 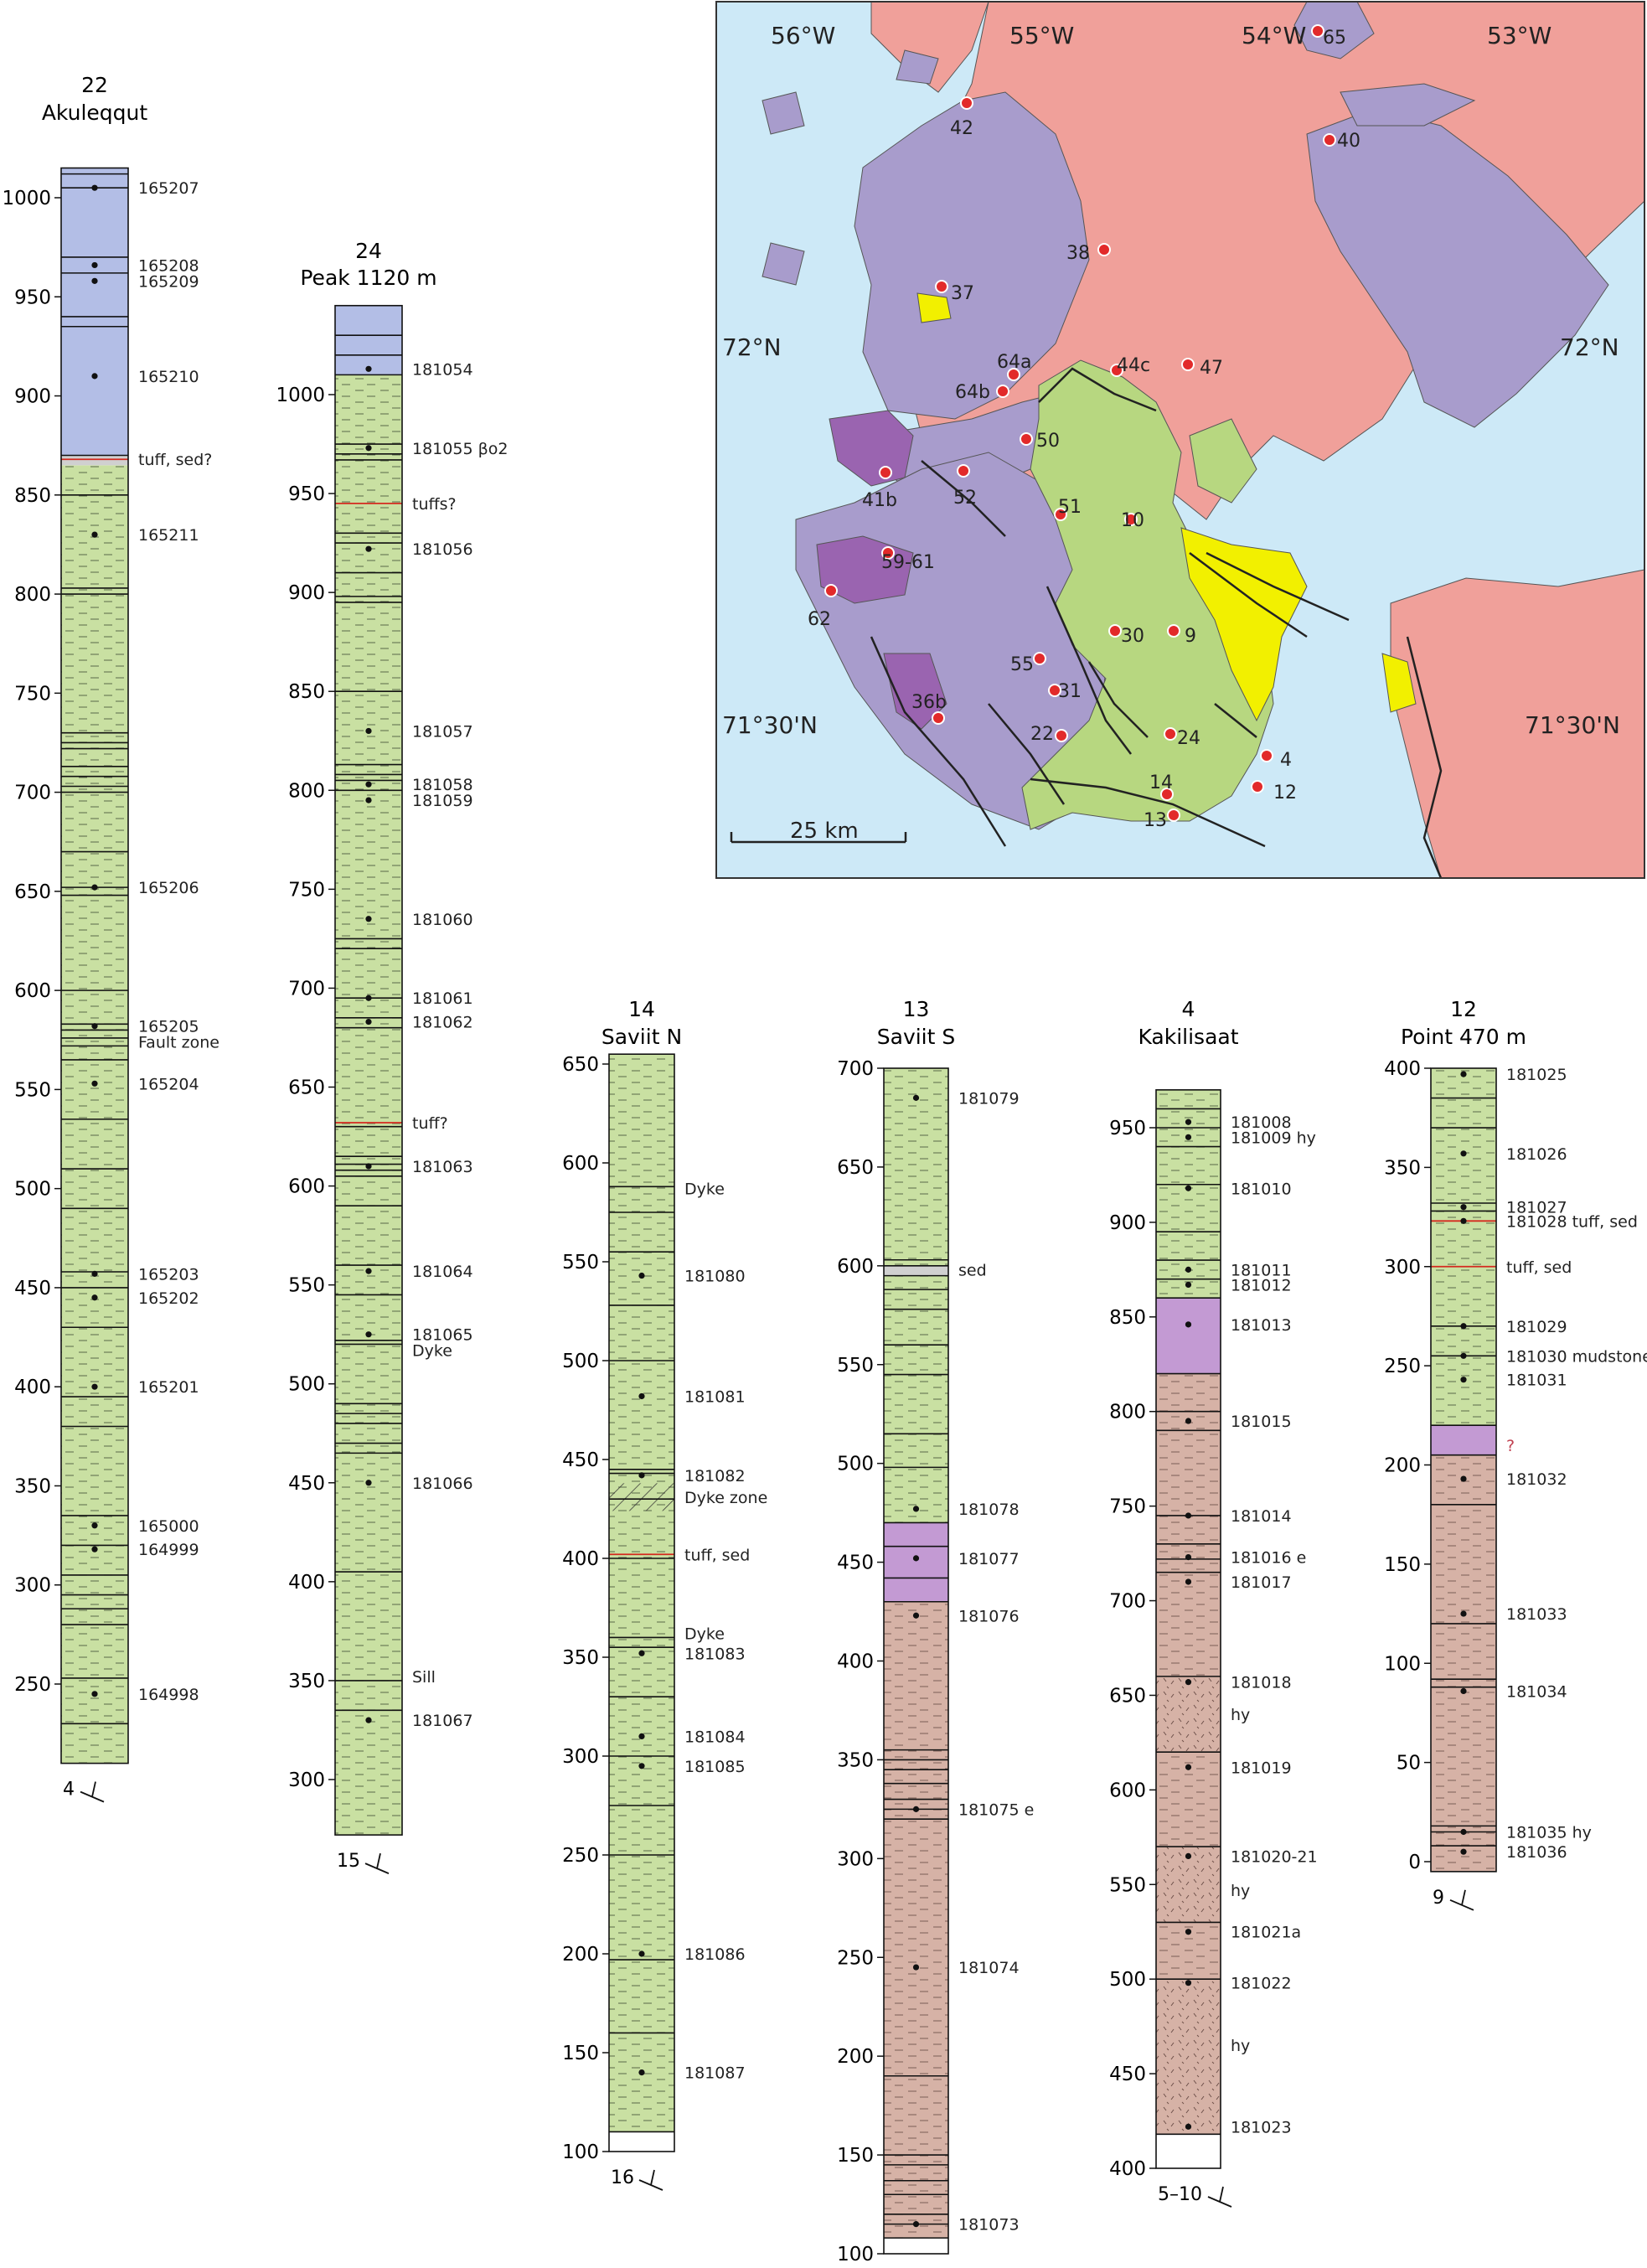 What do you see at coordinates (442, 1721) in the screenshot?
I see `sample-label: 181067` at bounding box center [442, 1721].